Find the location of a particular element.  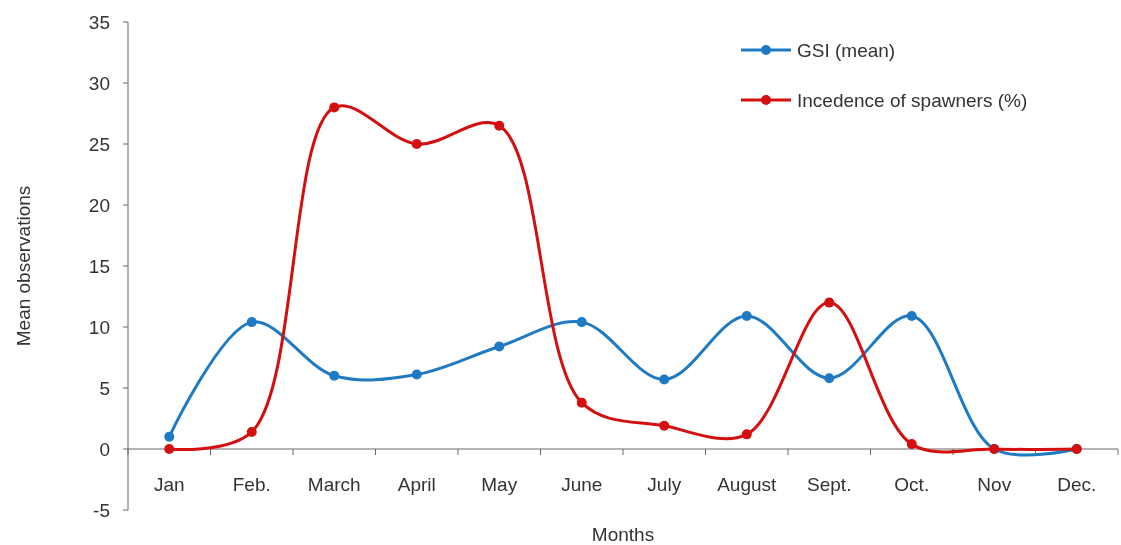

x-tick-label: June is located at coordinates (582, 484).